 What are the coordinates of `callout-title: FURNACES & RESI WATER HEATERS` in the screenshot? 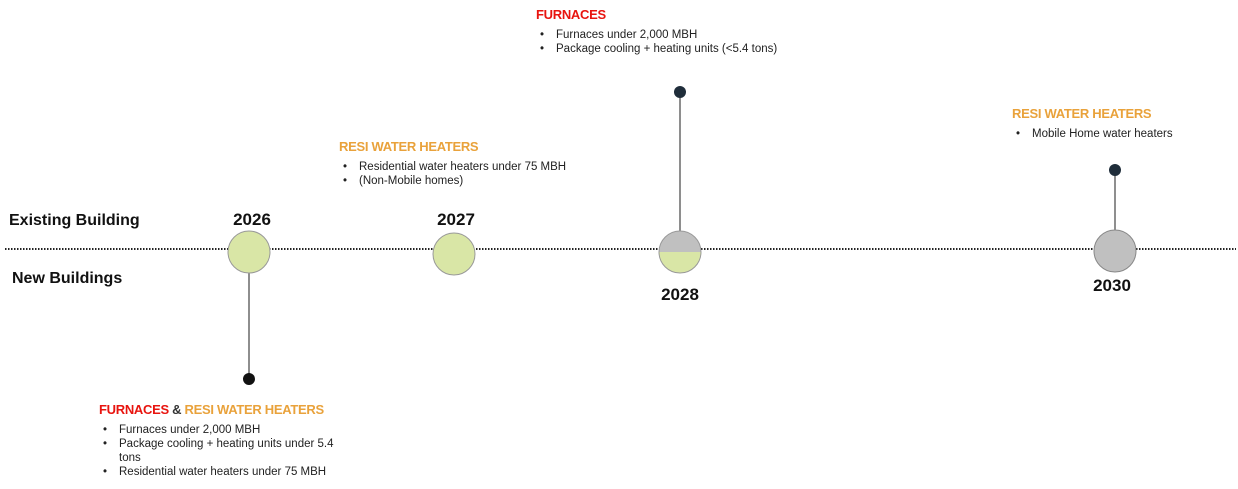 It's located at (249, 409).